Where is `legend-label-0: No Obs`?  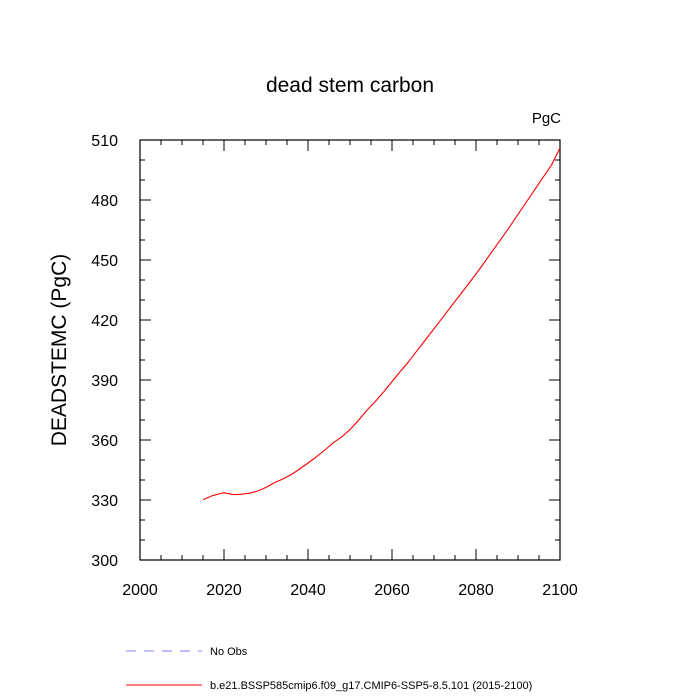 legend-label-0: No Obs is located at coordinates (229, 652).